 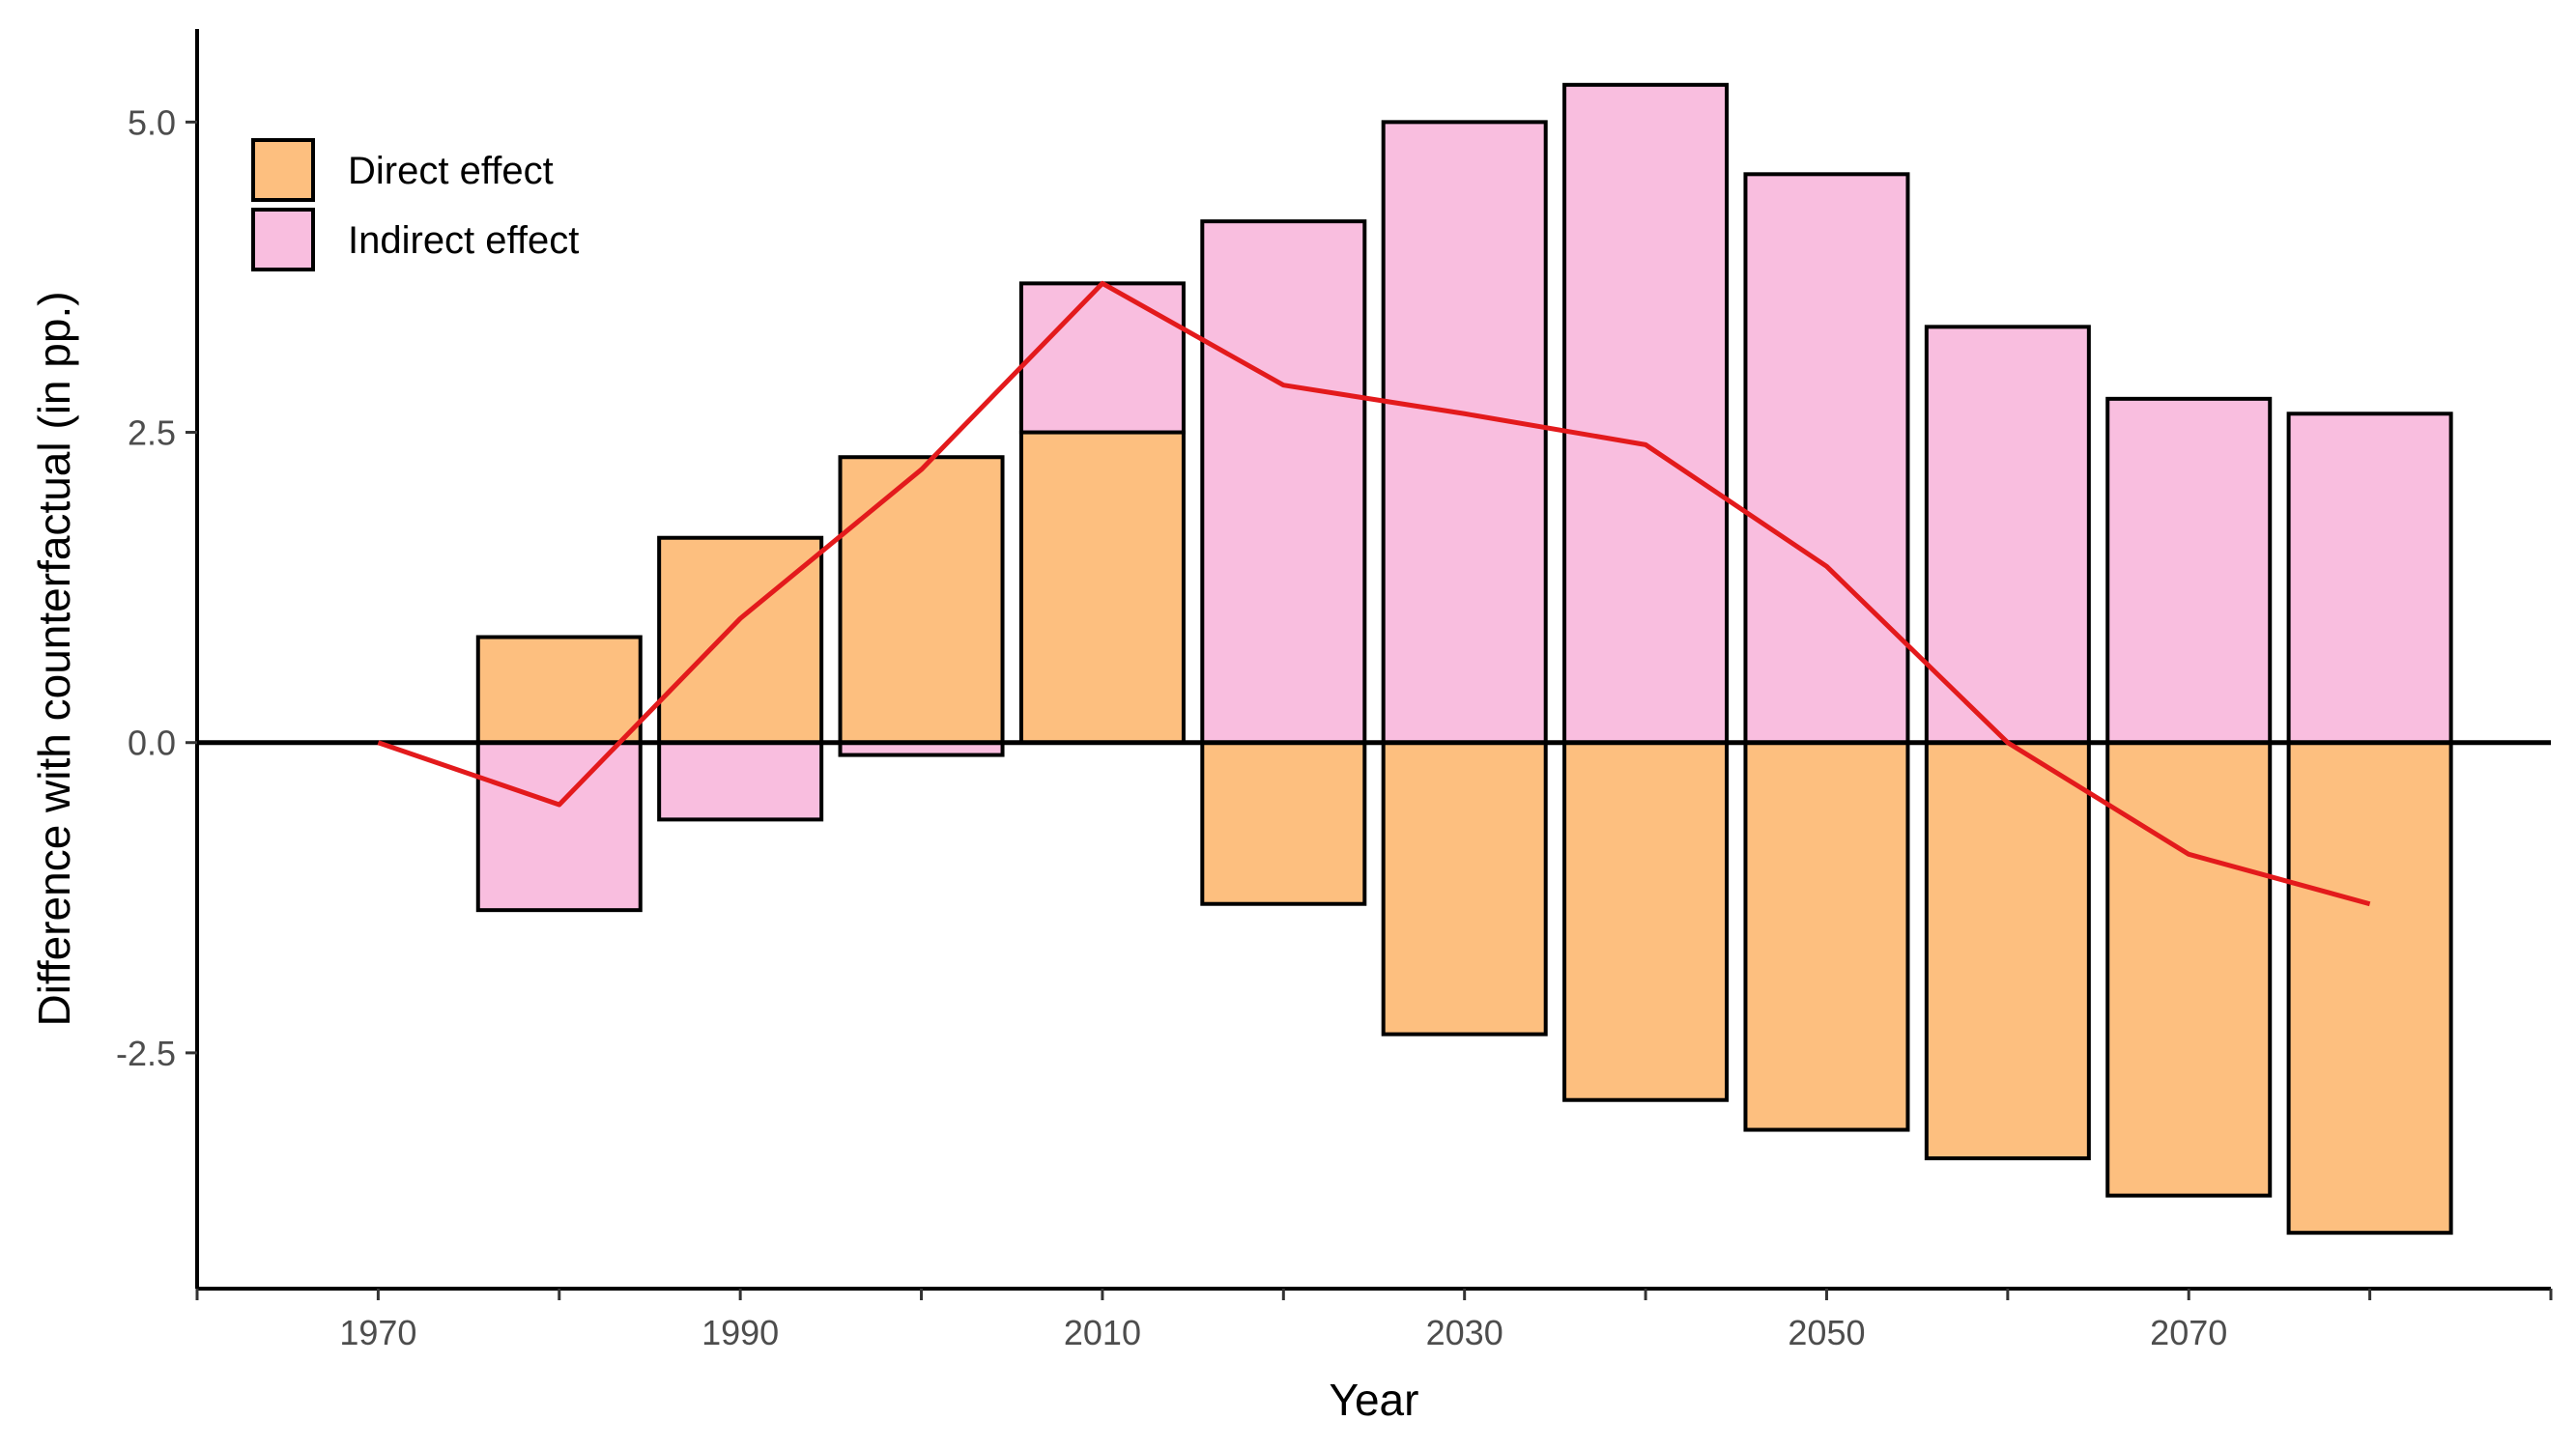 What do you see at coordinates (740, 1332) in the screenshot?
I see `x-tick-label-1990: 1990` at bounding box center [740, 1332].